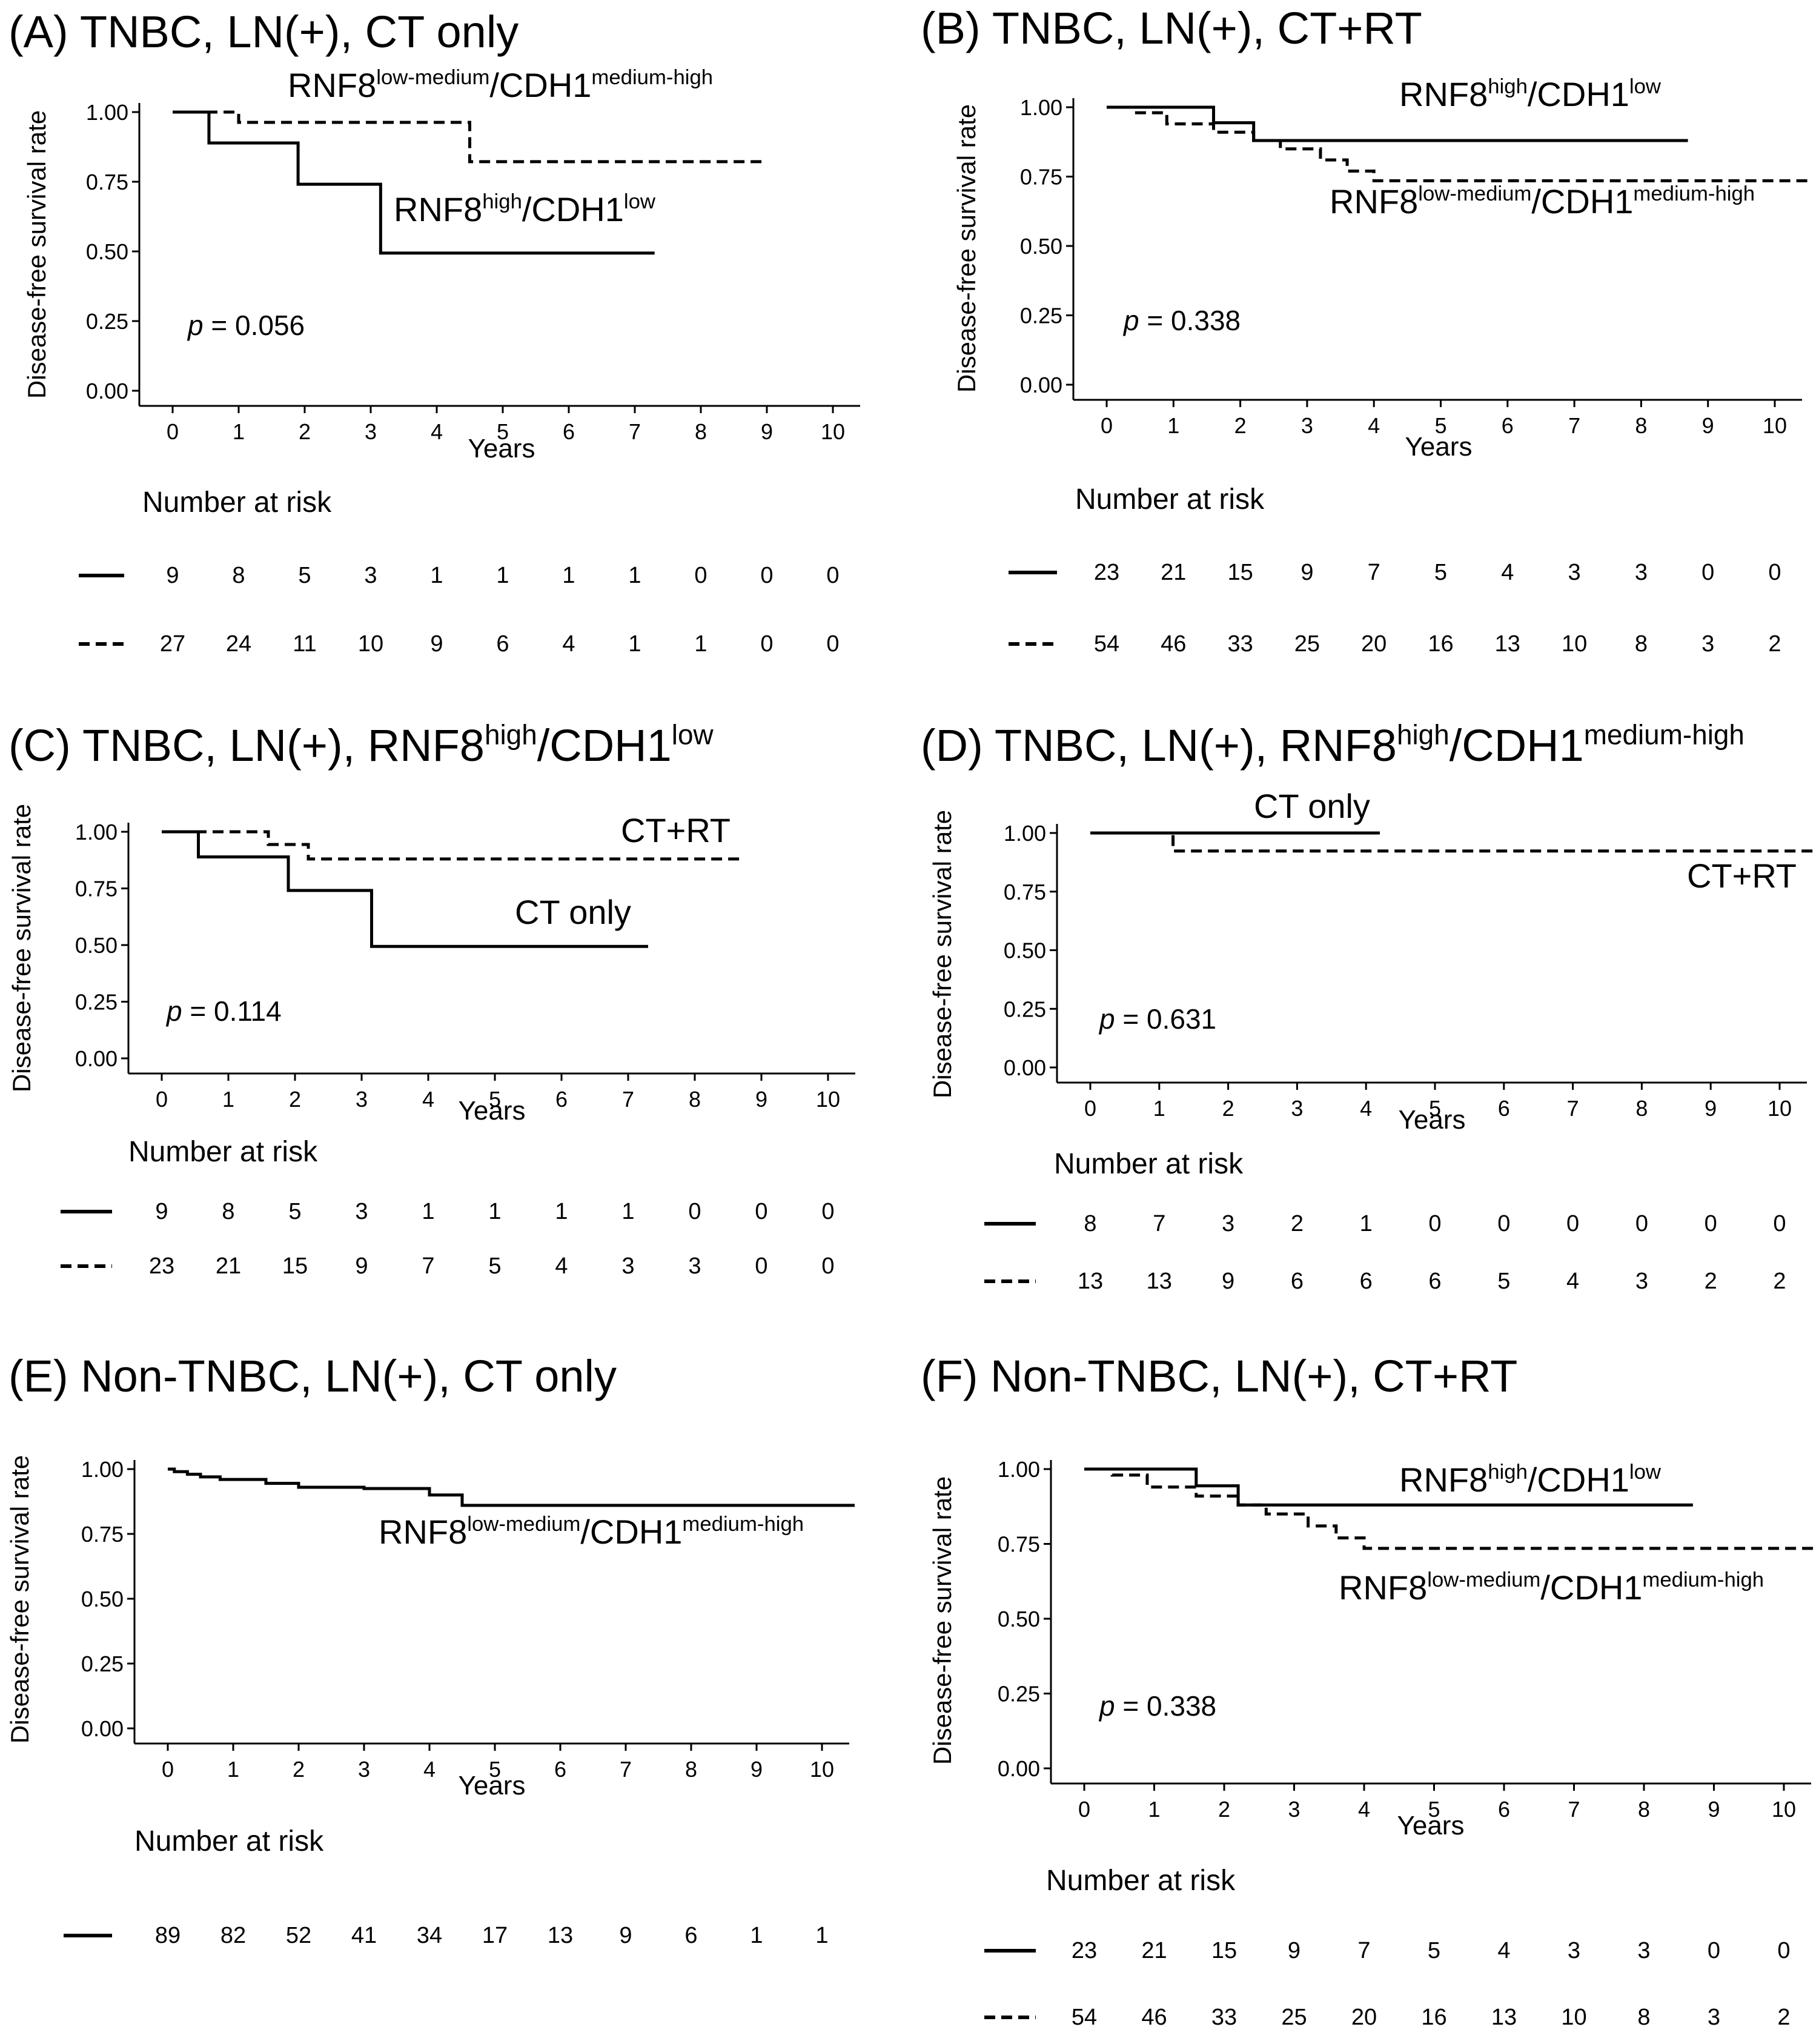 Image resolution: width=1819 pixels, height=2044 pixels. I want to click on risk-count: 8, so click(1642, 644).